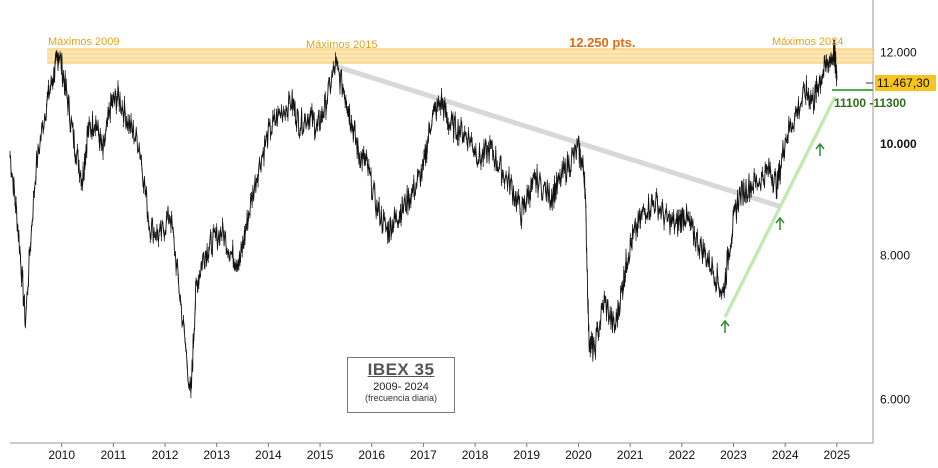 Image resolution: width=938 pixels, height=468 pixels. Describe the element at coordinates (371, 455) in the screenshot. I see `x-tick-label: 2016` at that location.